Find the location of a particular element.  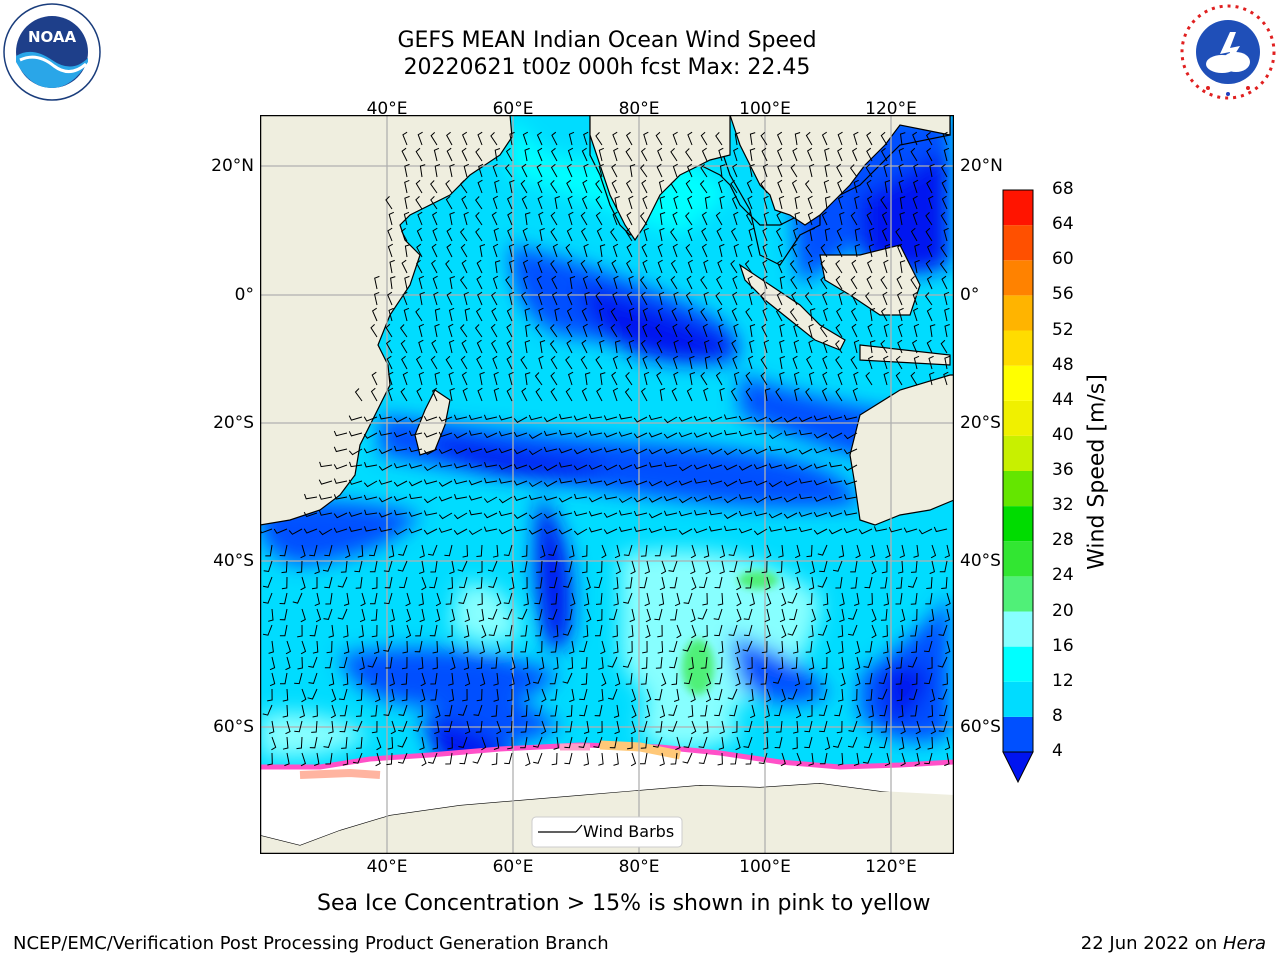

right-lat-tick: 60°S is located at coordinates (980, 727).